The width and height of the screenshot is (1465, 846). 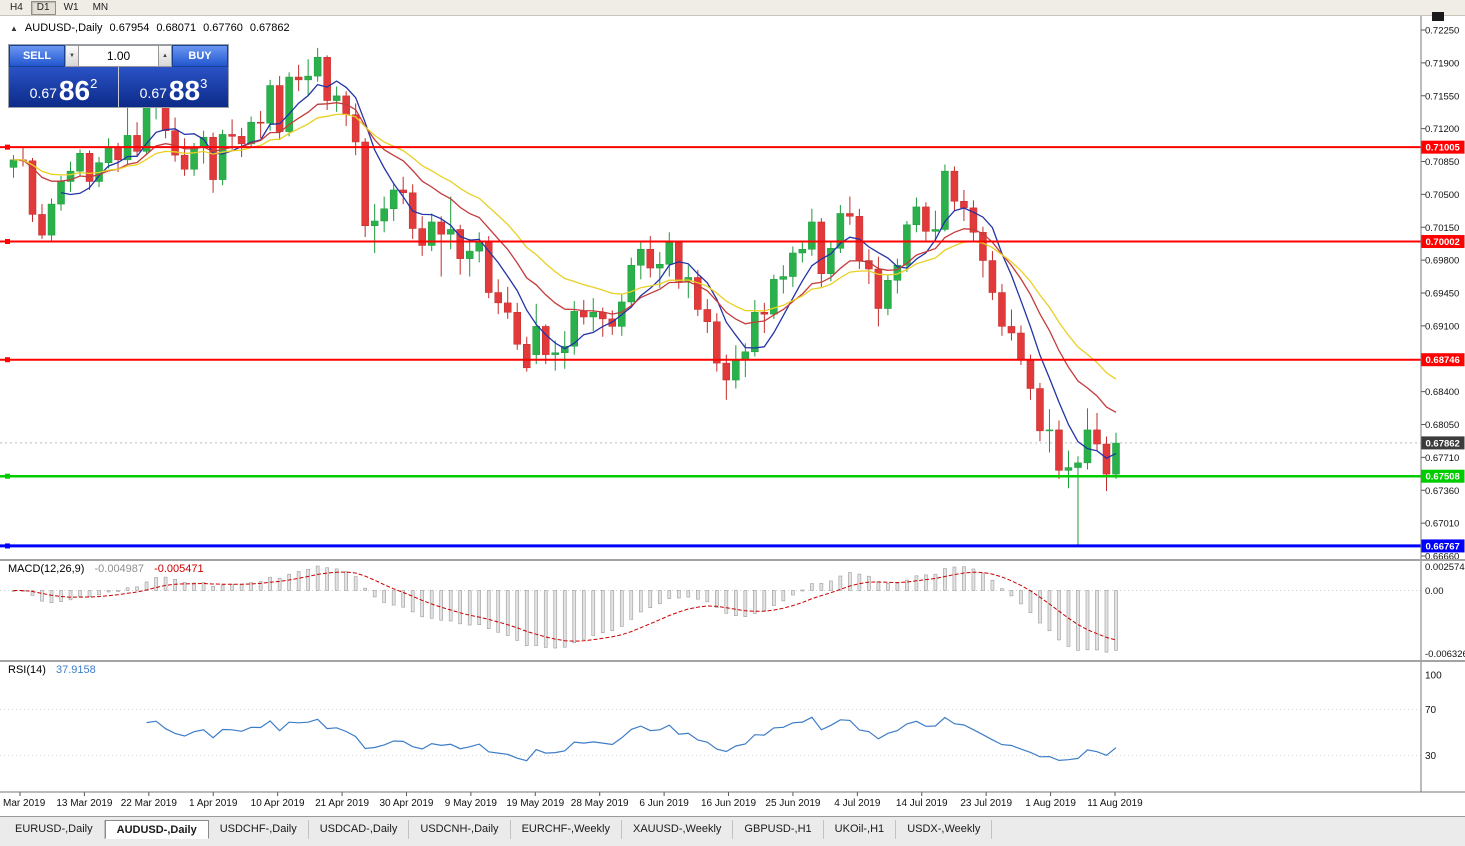 I want to click on one-click-trading-panel: SELL ▼ ▲ BUY 0.67 86 2 0.67 88 3, so click(x=118, y=76).